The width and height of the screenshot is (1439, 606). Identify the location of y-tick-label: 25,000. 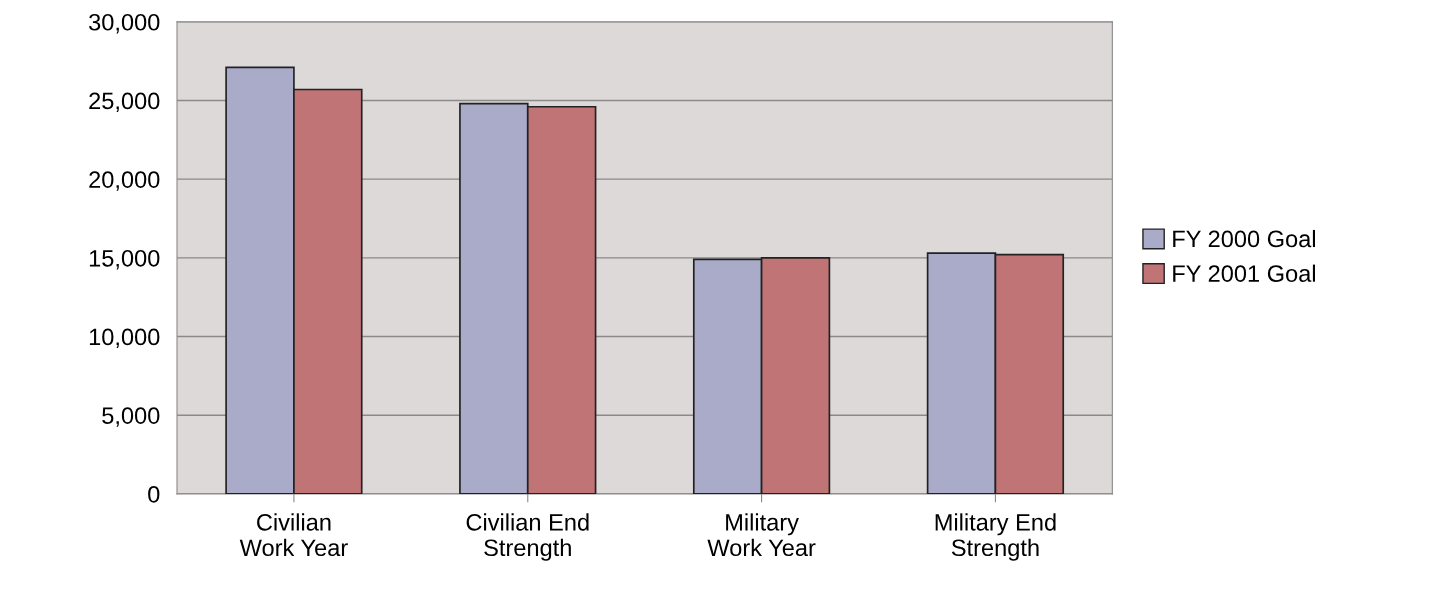
(124, 102).